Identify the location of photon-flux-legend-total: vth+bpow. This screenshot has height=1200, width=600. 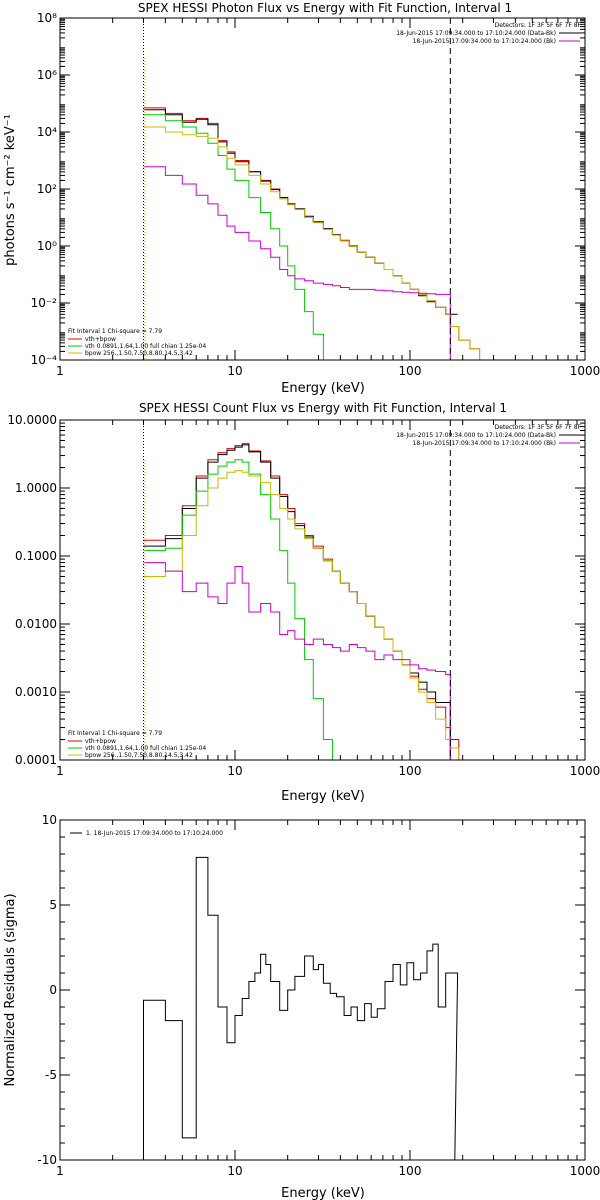
(100, 339).